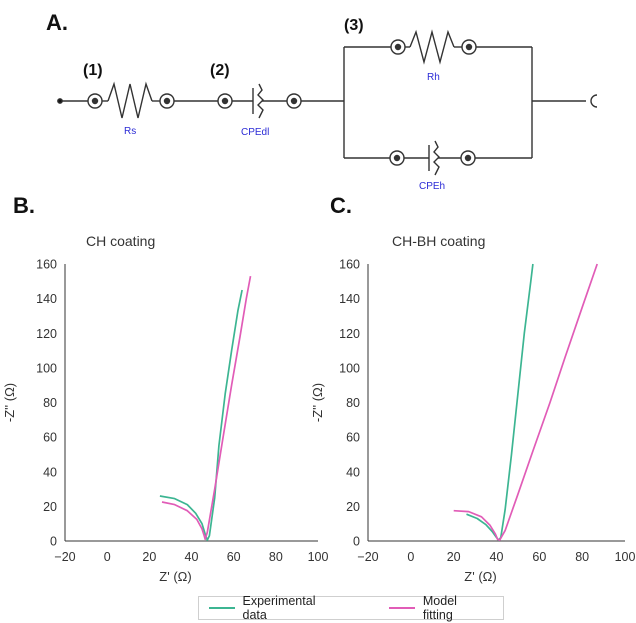 Image resolution: width=636 pixels, height=623 pixels. I want to click on x-axis-label-ch-bh: Z' (Ω), so click(480, 576).